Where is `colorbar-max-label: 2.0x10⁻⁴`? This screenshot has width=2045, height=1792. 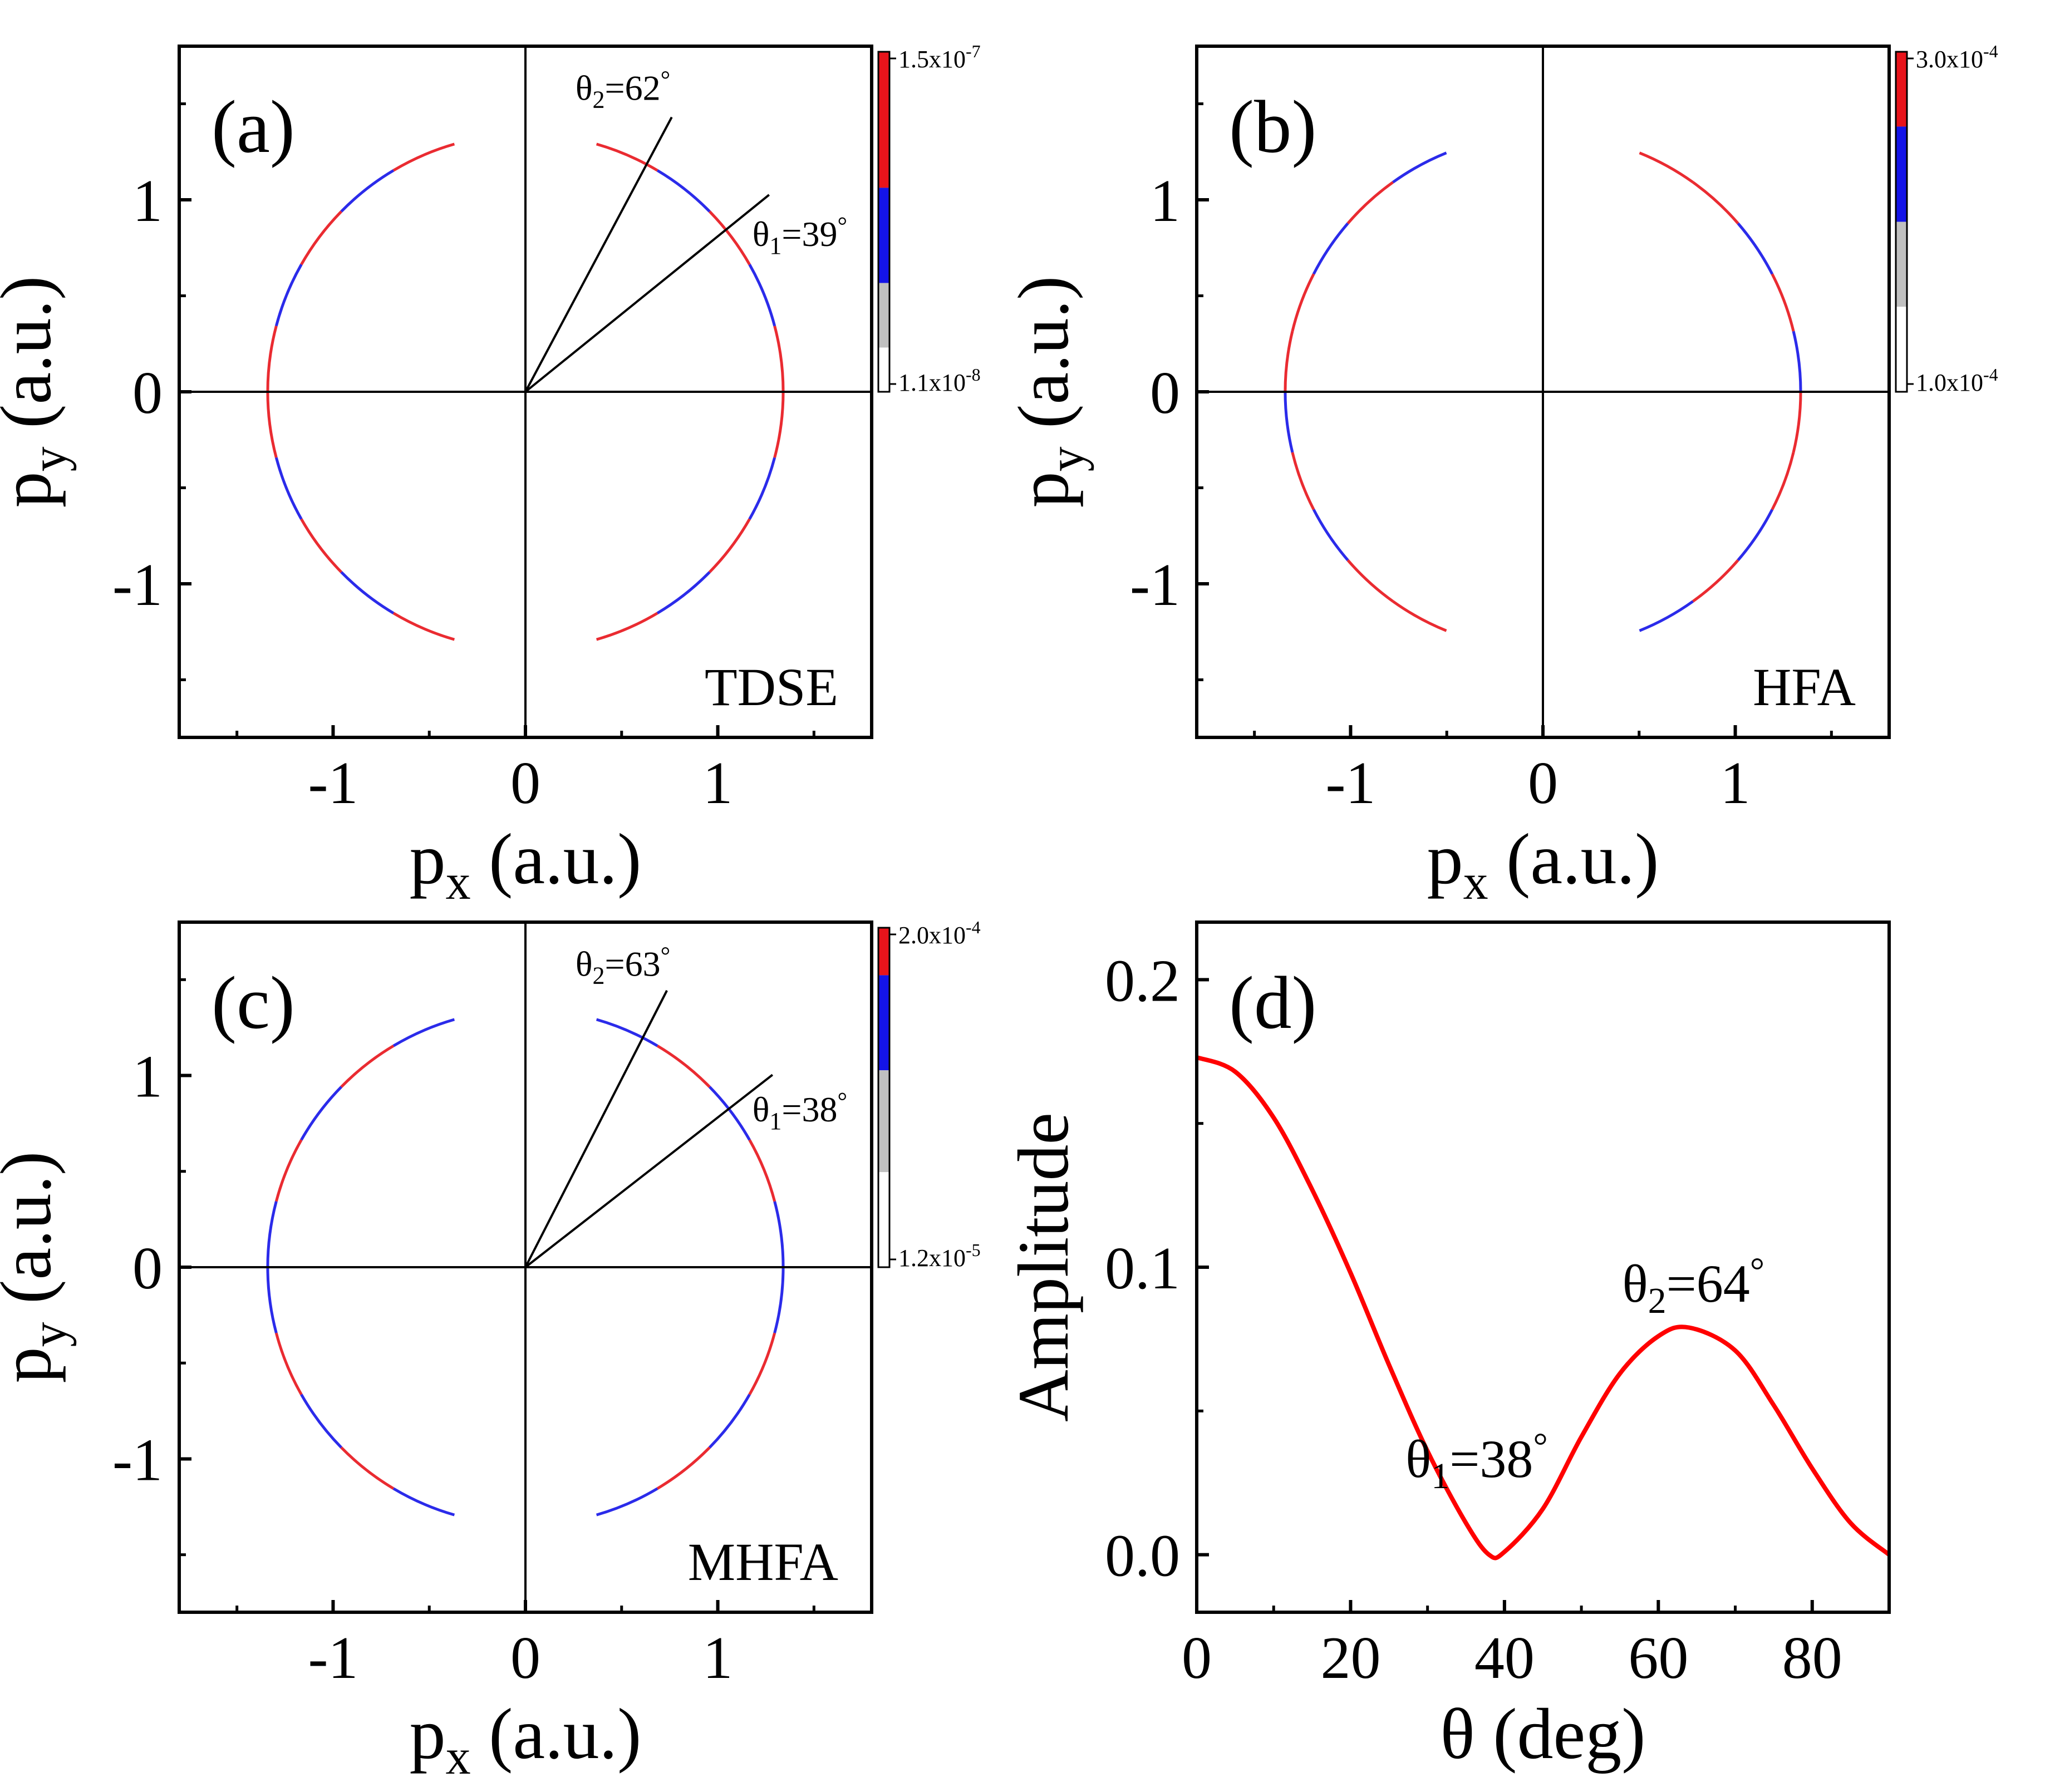
colorbar-max-label: 2.0x10⁻⁴ is located at coordinates (939, 933).